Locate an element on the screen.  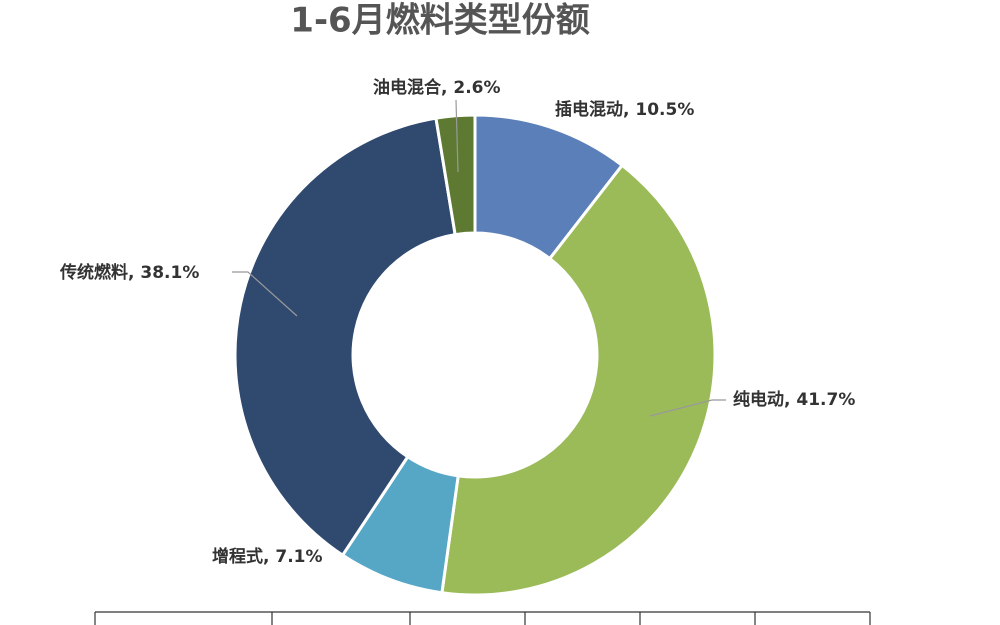
table-frame is located at coordinates (482, 618).